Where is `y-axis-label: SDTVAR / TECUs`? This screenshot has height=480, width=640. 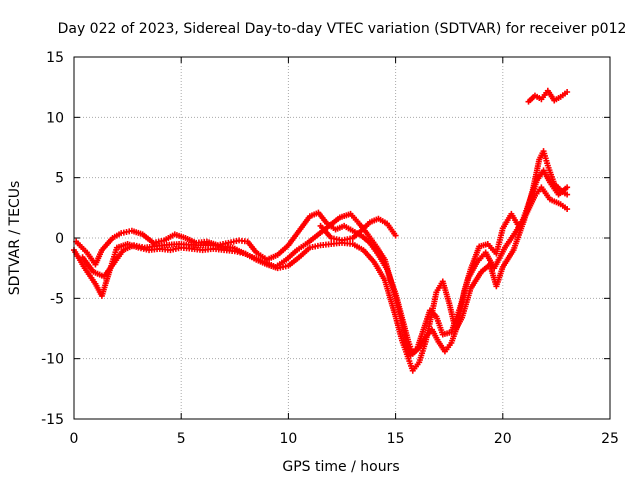
y-axis-label: SDTVAR / TECUs is located at coordinates (15, 238).